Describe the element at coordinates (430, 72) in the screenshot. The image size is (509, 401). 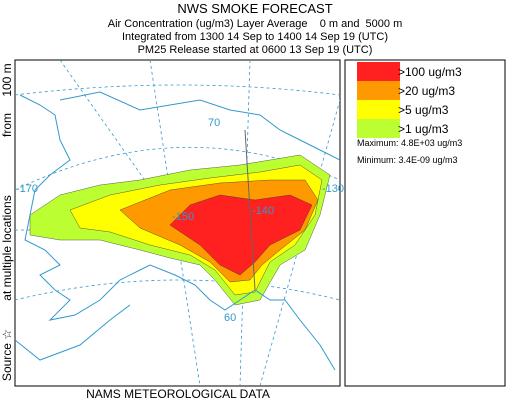
I see `legend-label: >100 ug/m3` at that location.